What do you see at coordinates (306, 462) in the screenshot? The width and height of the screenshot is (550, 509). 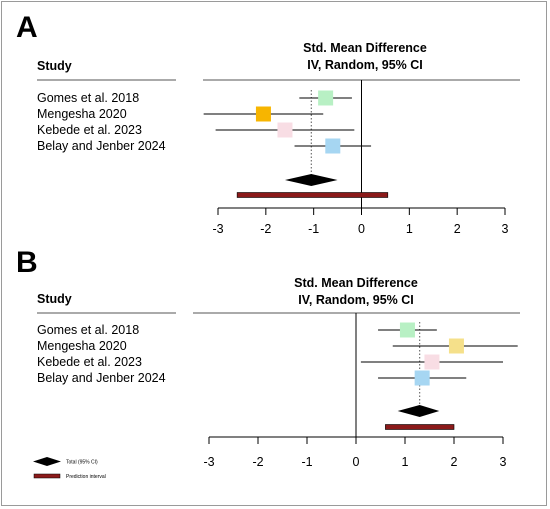 I see `panel-b-tick-label-3: -1` at bounding box center [306, 462].